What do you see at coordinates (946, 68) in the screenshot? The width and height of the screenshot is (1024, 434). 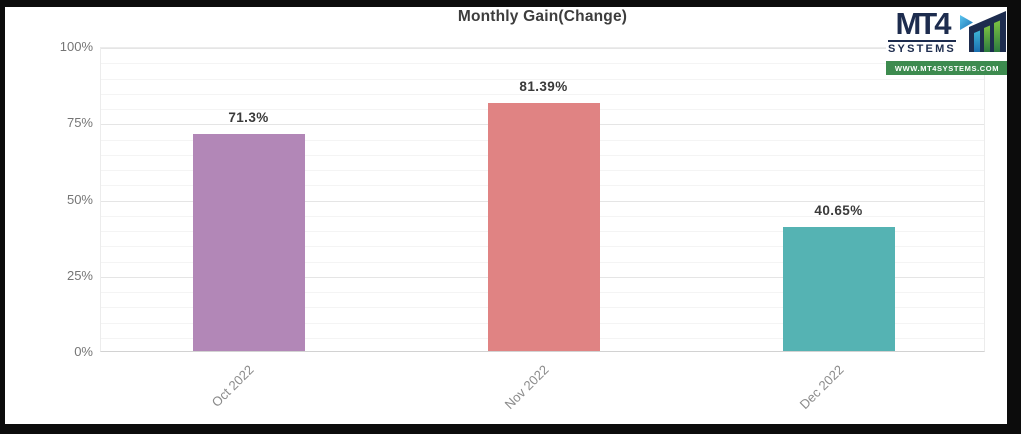 I see `logo-website-banner: WWW.MT4SYSTEMS.COM` at bounding box center [946, 68].